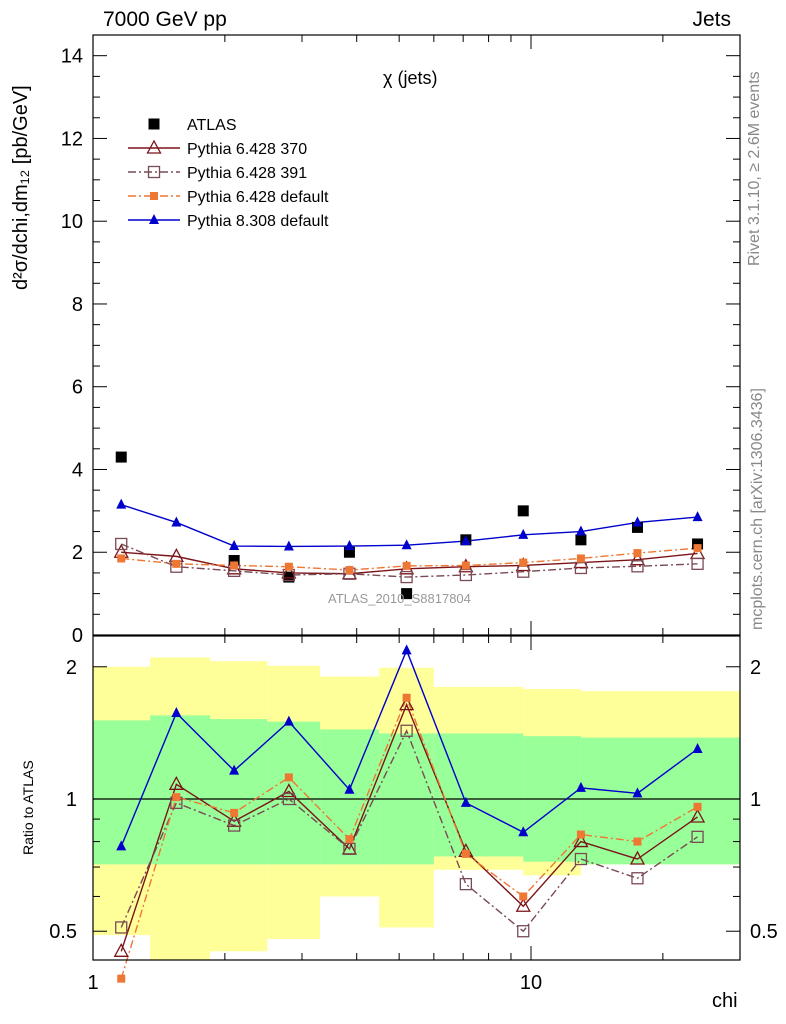 The height and width of the screenshot is (1024, 786). Describe the element at coordinates (711, 19) in the screenshot. I see `header-right: Jets` at that location.